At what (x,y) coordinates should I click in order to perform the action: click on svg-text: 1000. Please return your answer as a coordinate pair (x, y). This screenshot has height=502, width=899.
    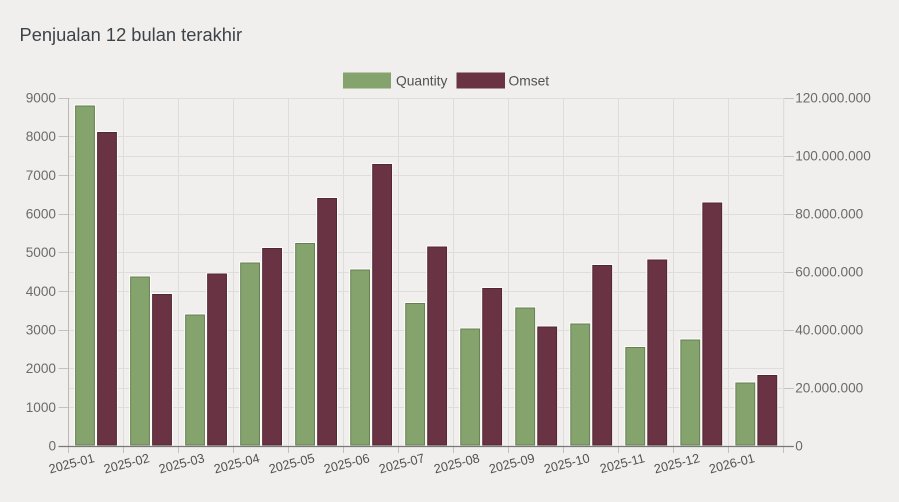
    Looking at the image, I should click on (41, 407).